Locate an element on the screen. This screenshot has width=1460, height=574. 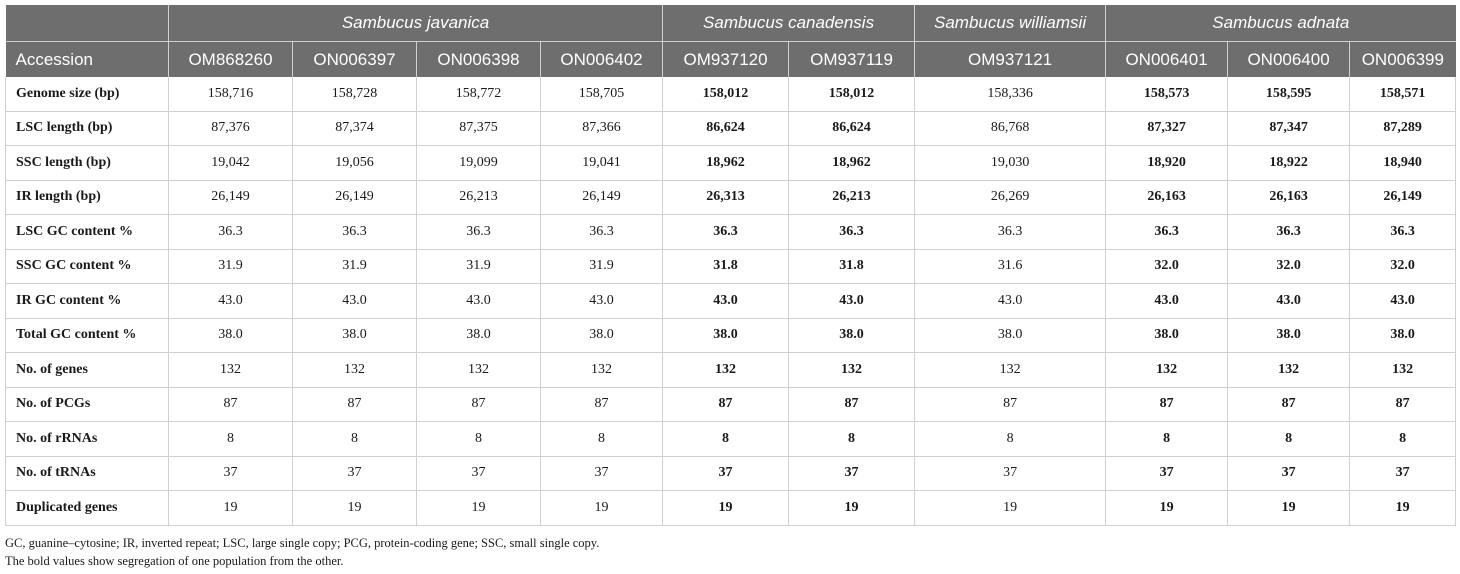
table-cell: 26,213 is located at coordinates (851, 197).